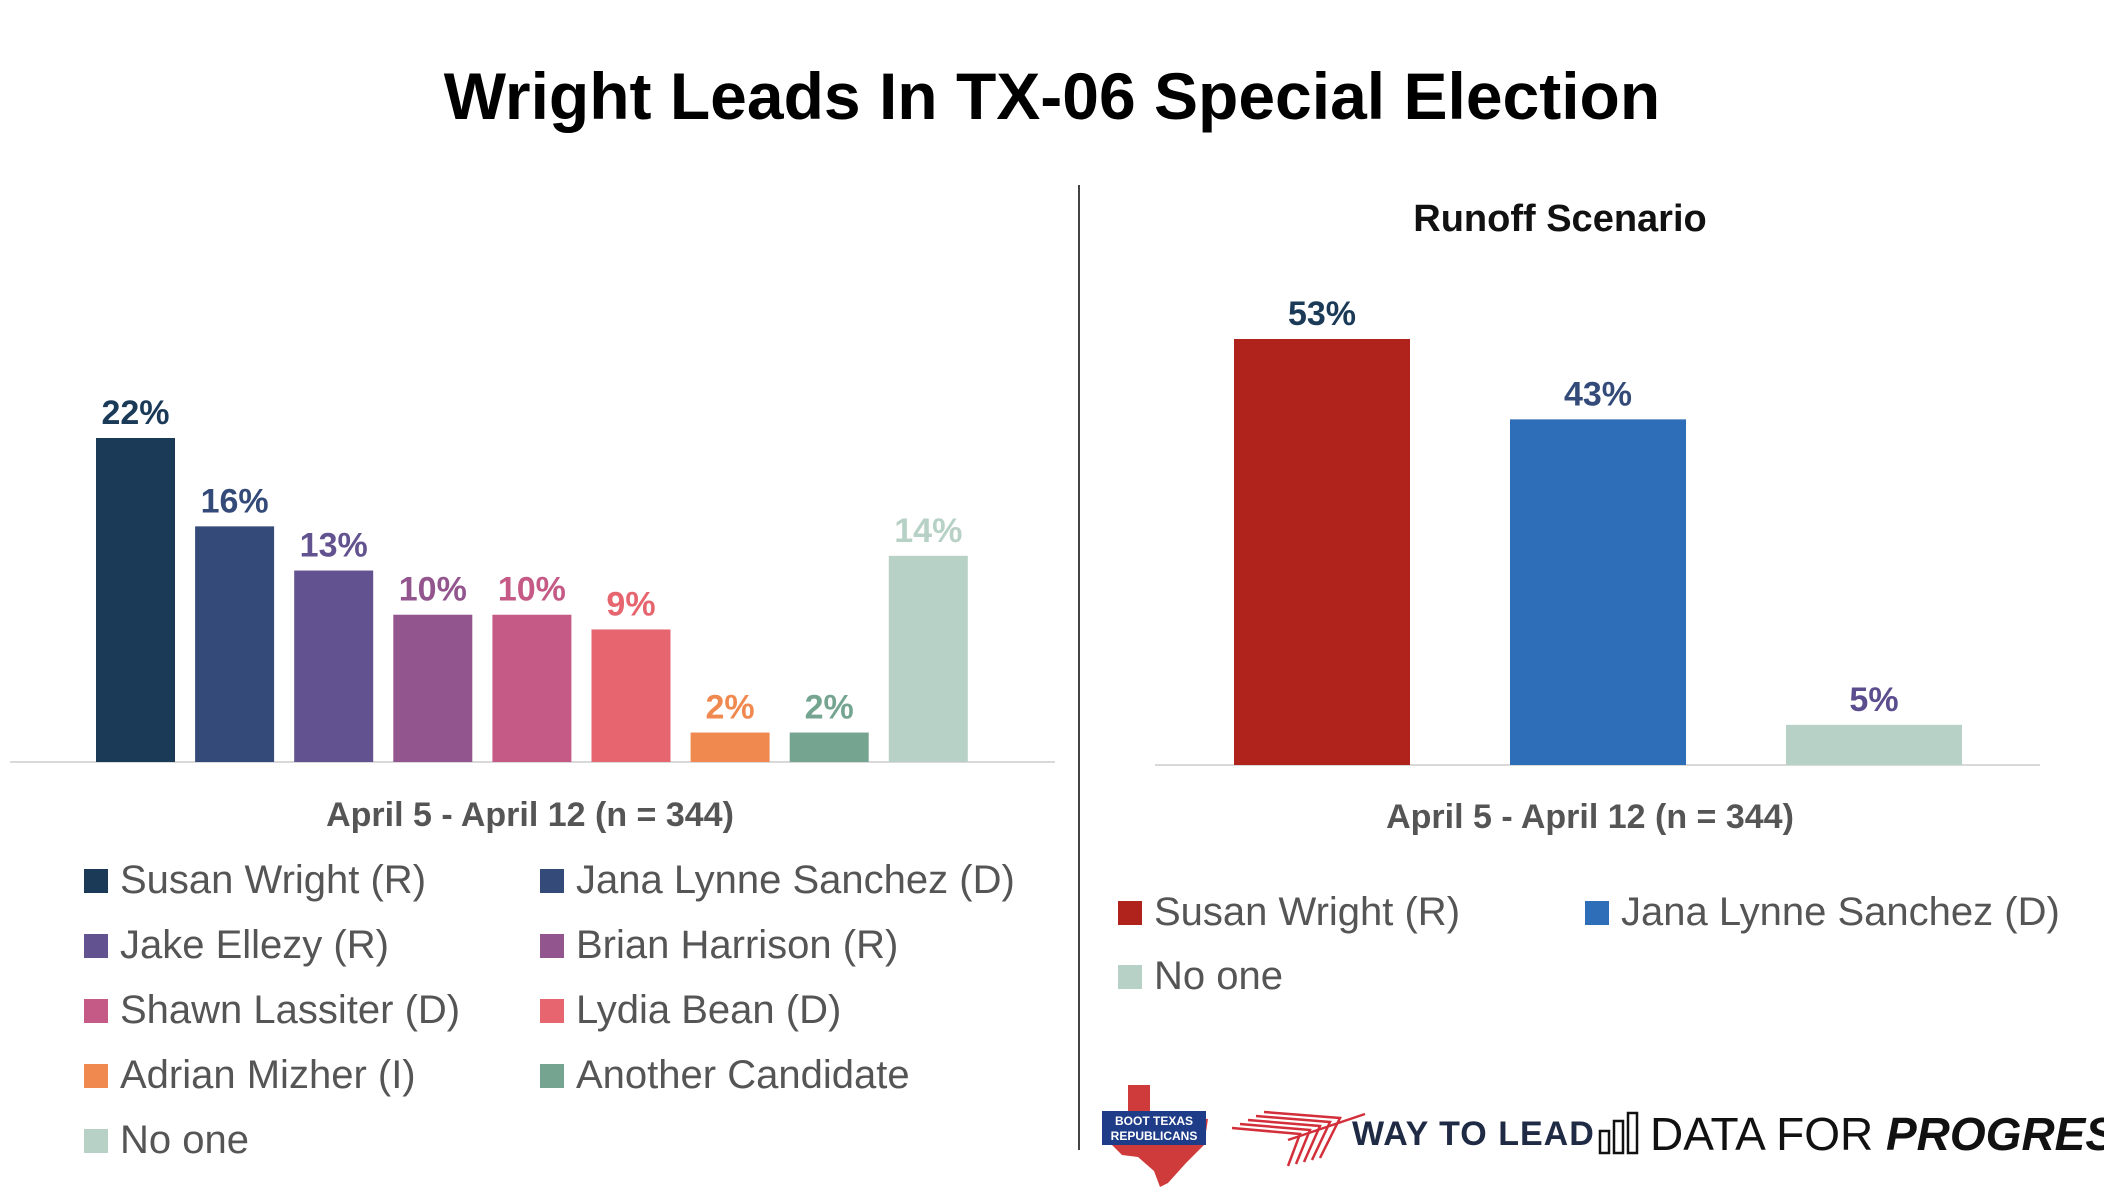 The height and width of the screenshot is (1193, 2104). Describe the element at coordinates (1560, 219) in the screenshot. I see `runoff-chart-title: Runoff Scenario` at that location.